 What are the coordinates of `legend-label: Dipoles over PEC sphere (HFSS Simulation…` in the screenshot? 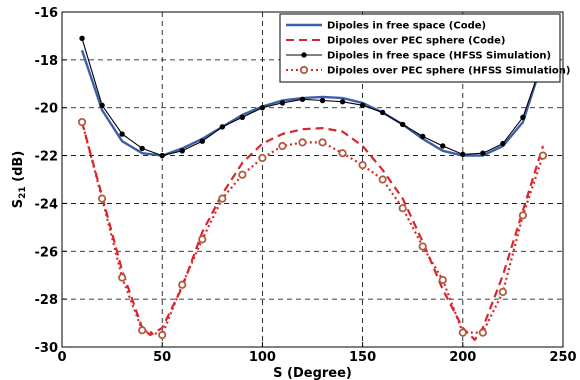 It's located at (449, 71).